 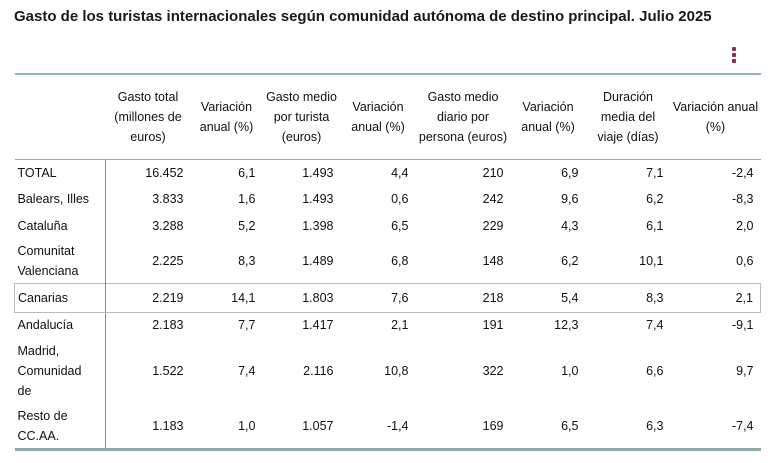 I want to click on table-cell: 10,1, so click(x=651, y=261).